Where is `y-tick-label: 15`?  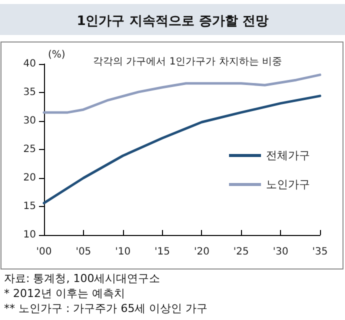 y-tick-label: 15 is located at coordinates (29, 206).